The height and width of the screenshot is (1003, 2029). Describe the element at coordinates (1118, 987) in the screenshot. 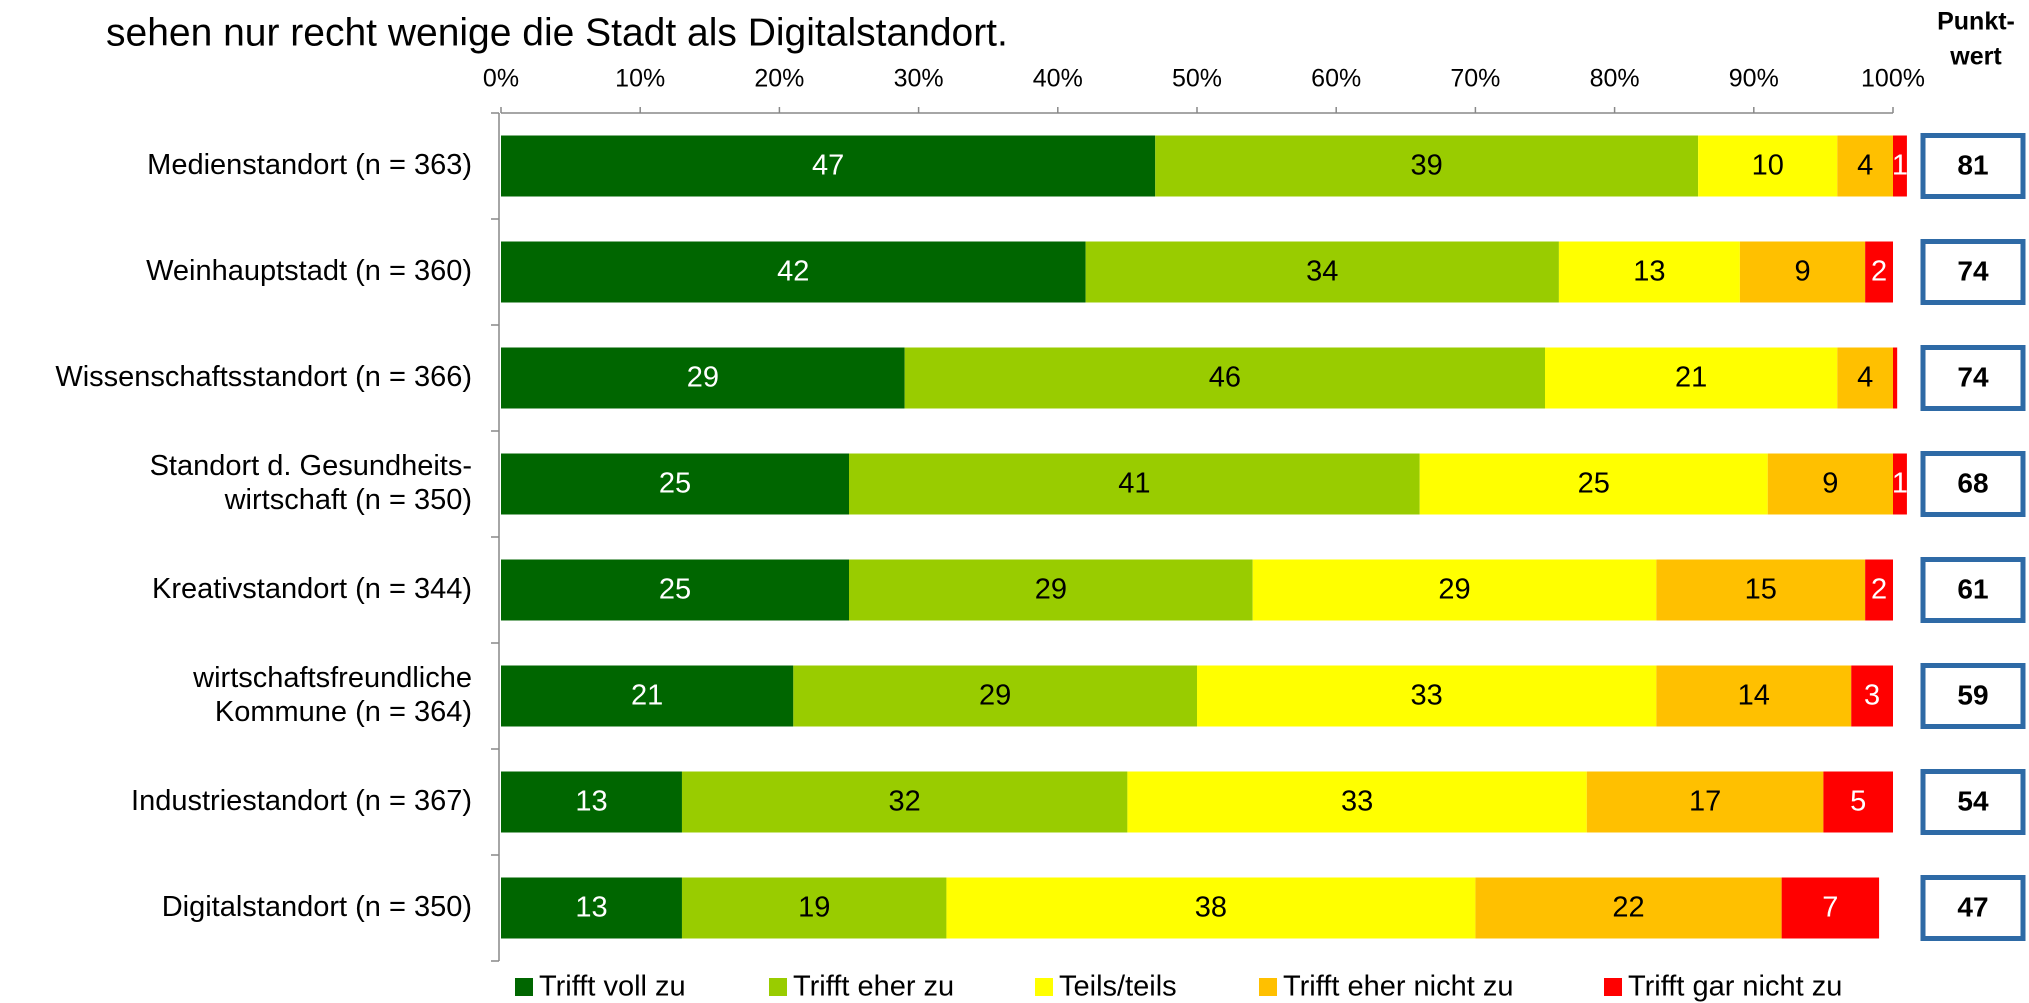

I see `legend-label: Teils/teils` at that location.